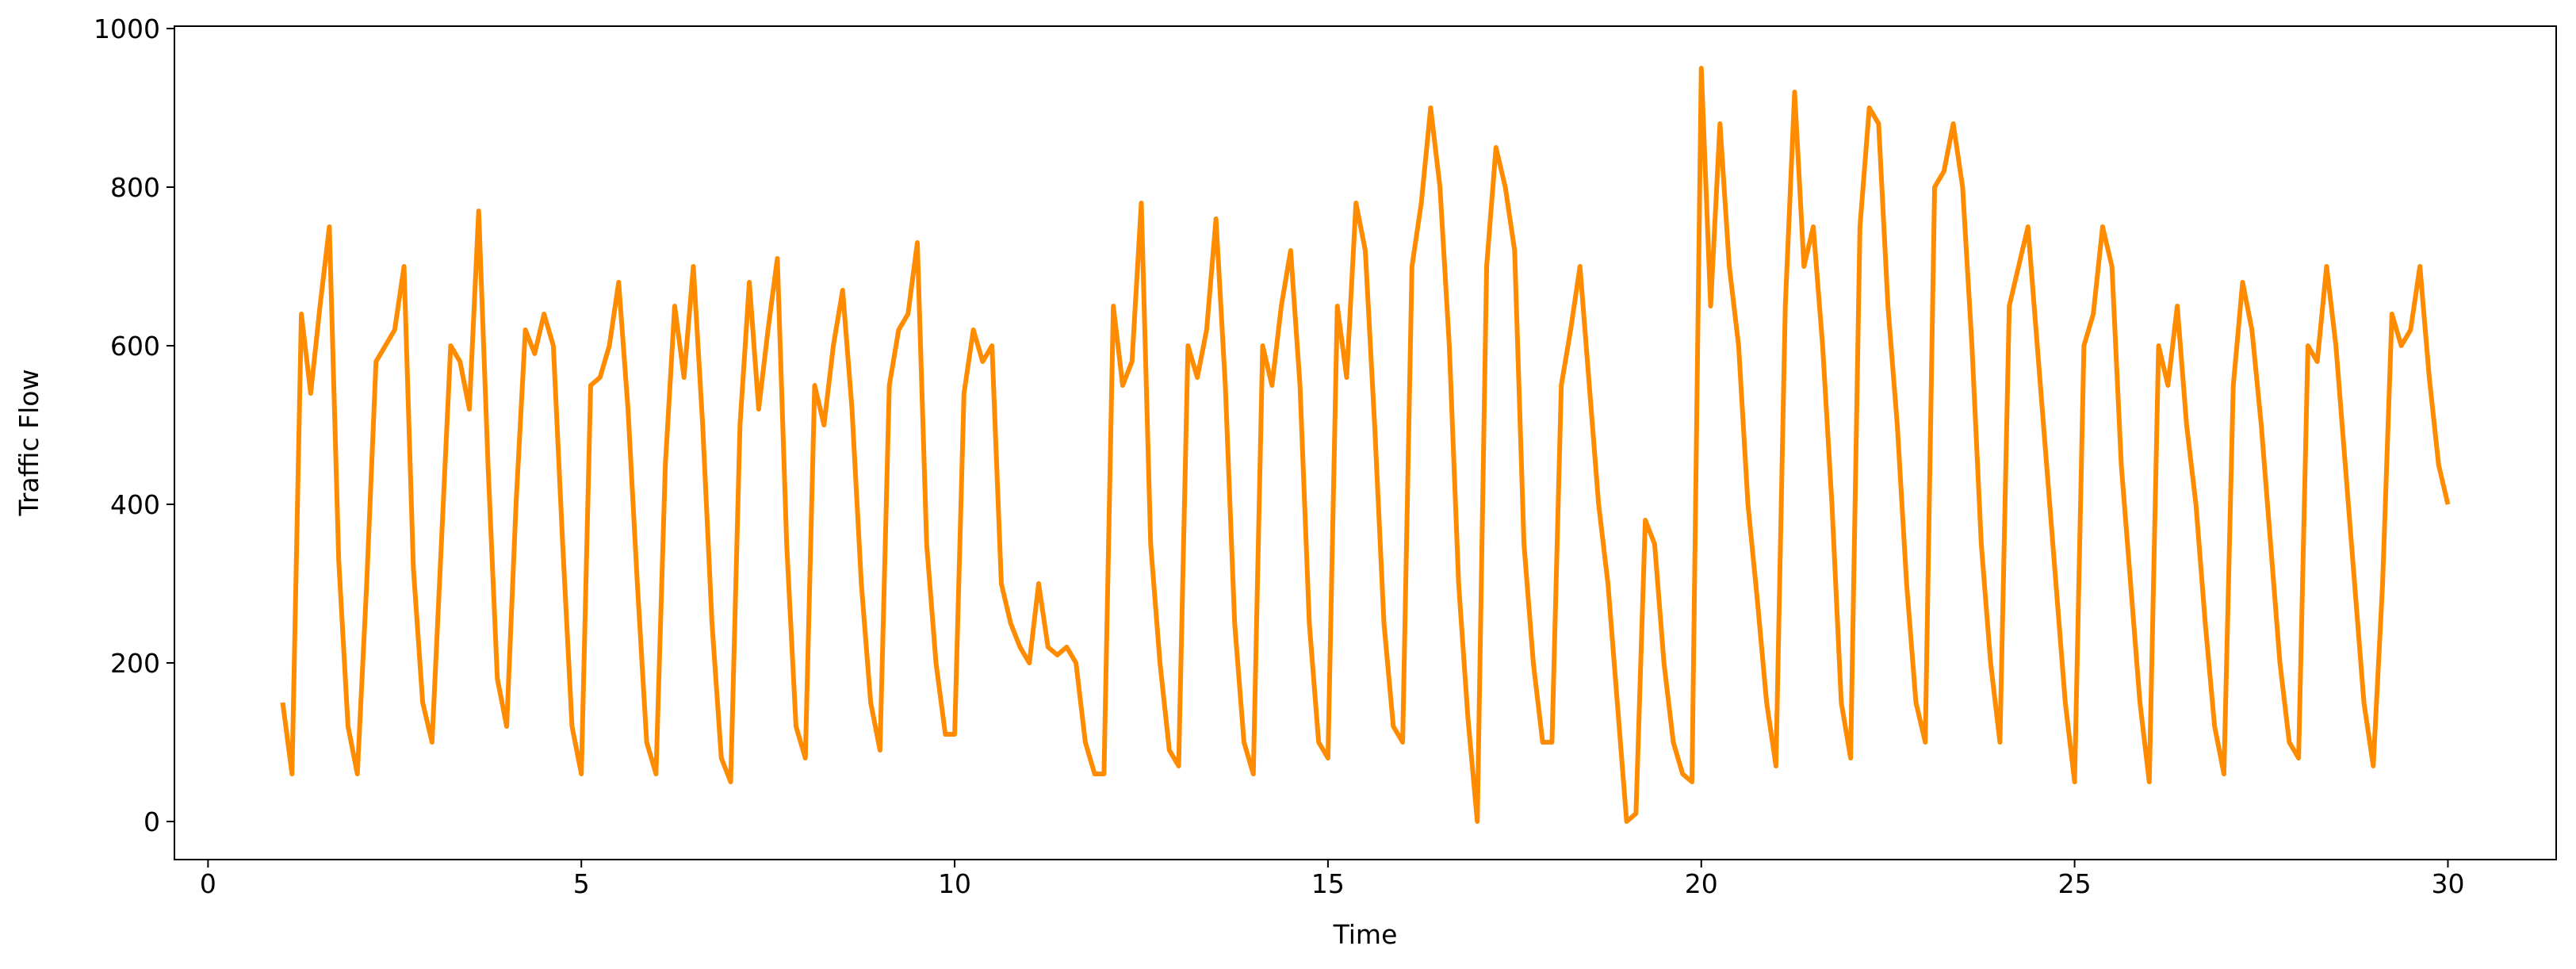  I want to click on y-axis-label: Traffic Flow, so click(28, 444).